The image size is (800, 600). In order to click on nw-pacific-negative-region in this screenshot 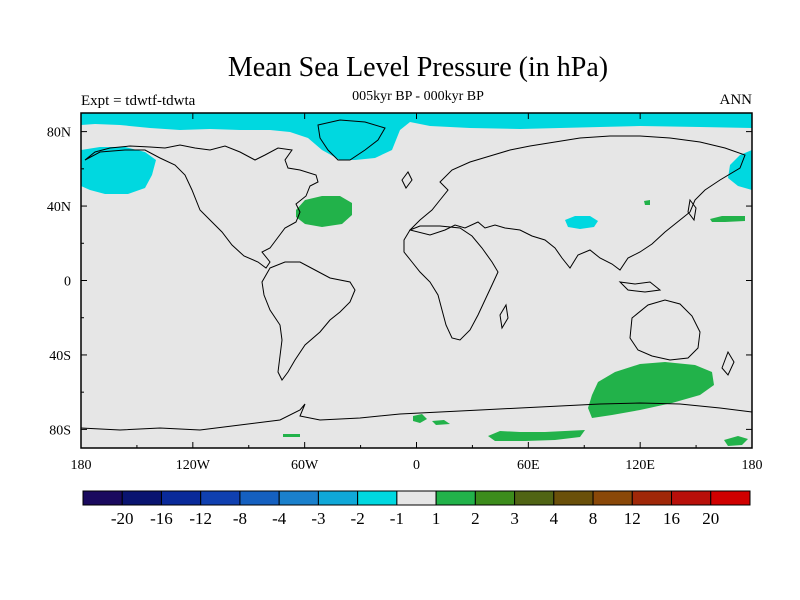, I will do `click(740, 170)`.